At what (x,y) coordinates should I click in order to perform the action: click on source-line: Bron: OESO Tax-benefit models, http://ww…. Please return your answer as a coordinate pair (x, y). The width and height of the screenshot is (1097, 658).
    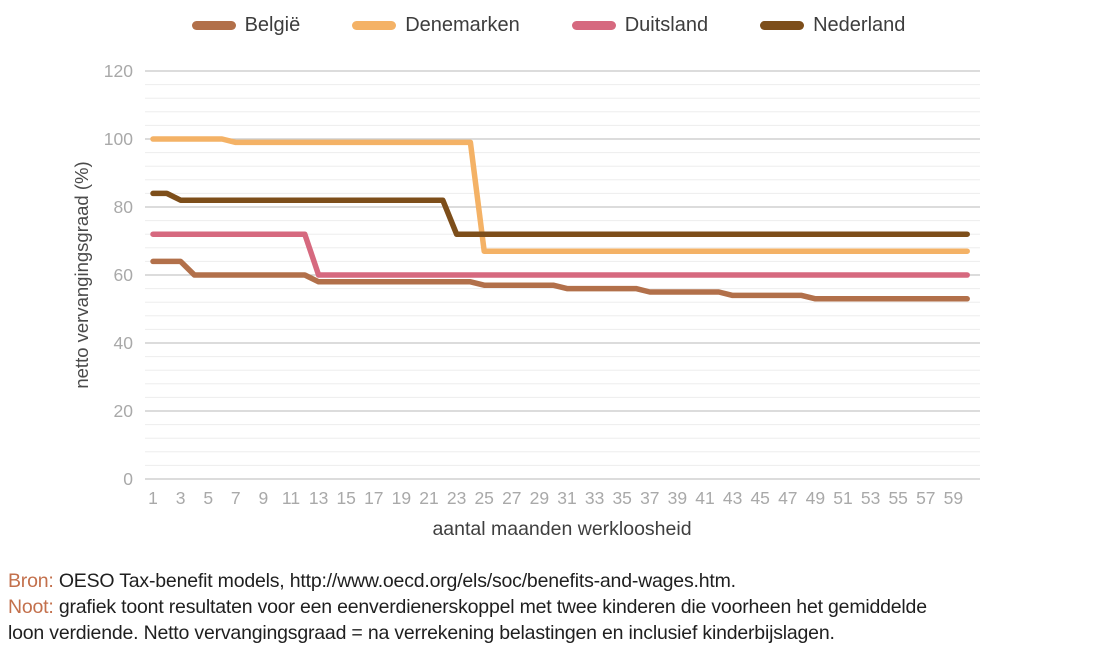
    Looking at the image, I should click on (538, 581).